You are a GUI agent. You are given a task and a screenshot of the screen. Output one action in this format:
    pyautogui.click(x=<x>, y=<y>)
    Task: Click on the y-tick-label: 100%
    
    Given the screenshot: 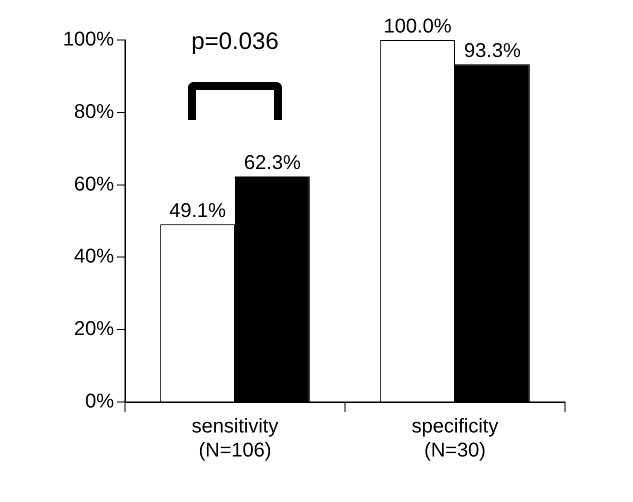 What is the action you would take?
    pyautogui.click(x=88, y=39)
    